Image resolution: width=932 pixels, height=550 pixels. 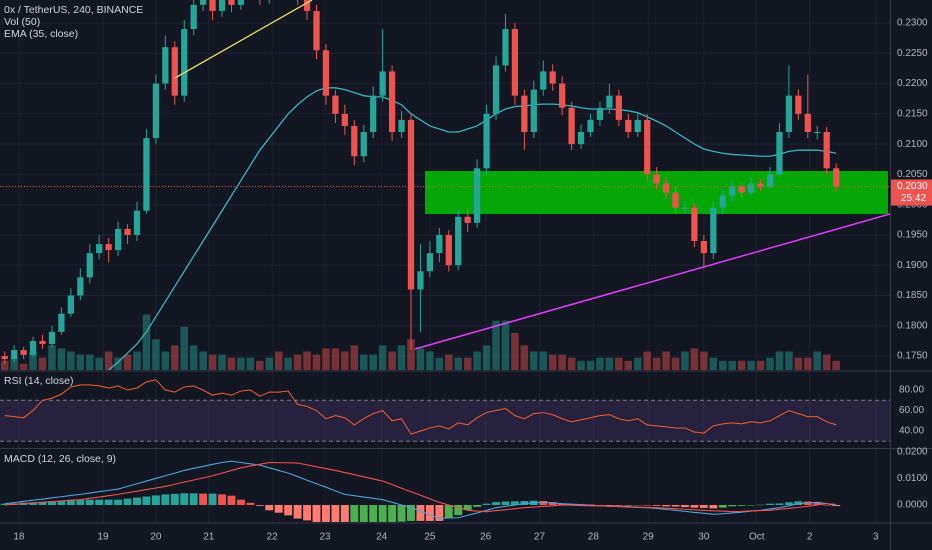 I want to click on rsi-legend: RSI (14, close), so click(x=38, y=381).